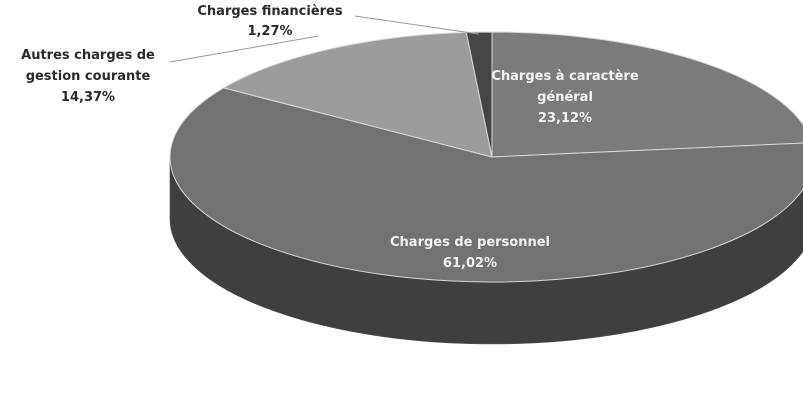 The image size is (803, 407). I want to click on value-label: 1,27%, so click(270, 31).